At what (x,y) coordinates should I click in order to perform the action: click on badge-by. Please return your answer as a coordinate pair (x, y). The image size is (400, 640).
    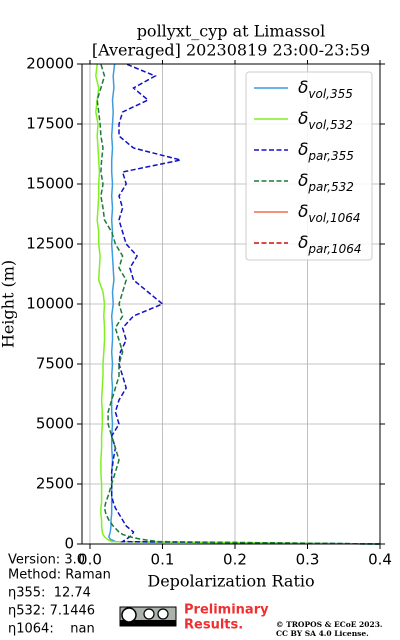
    Looking at the image, I should click on (149, 614).